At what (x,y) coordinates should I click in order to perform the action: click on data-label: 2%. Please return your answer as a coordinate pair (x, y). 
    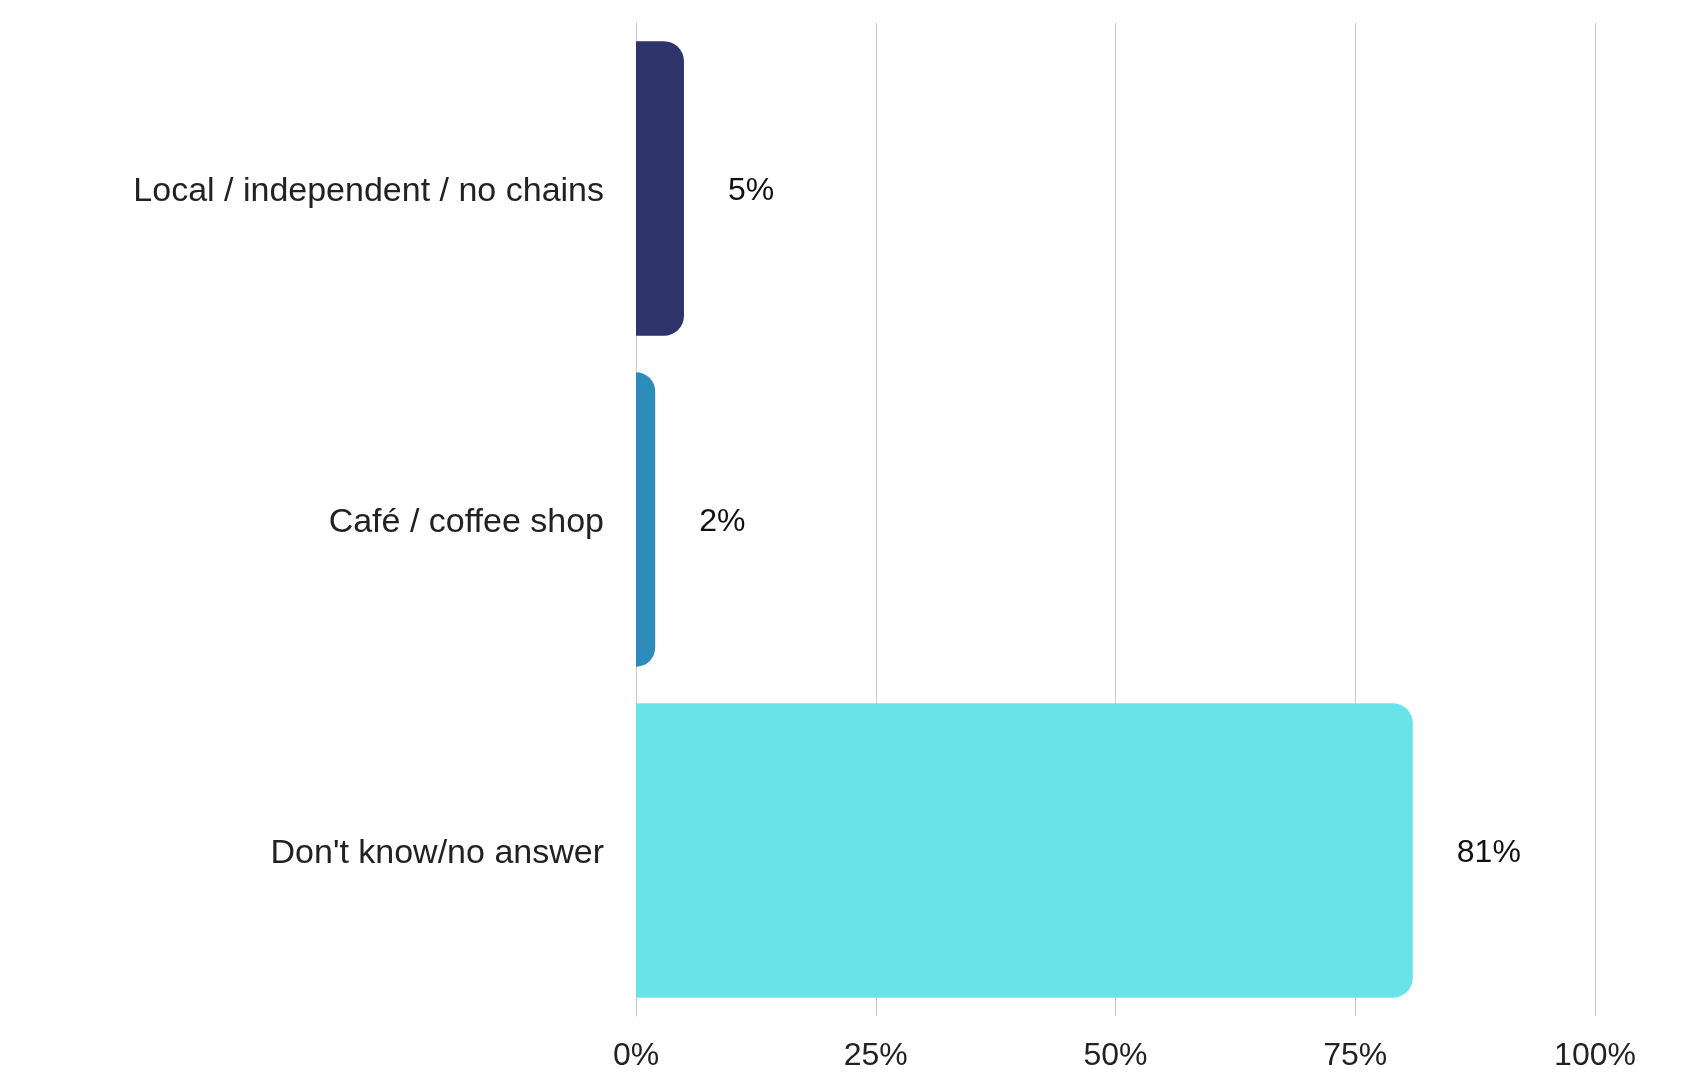
    Looking at the image, I should click on (722, 519).